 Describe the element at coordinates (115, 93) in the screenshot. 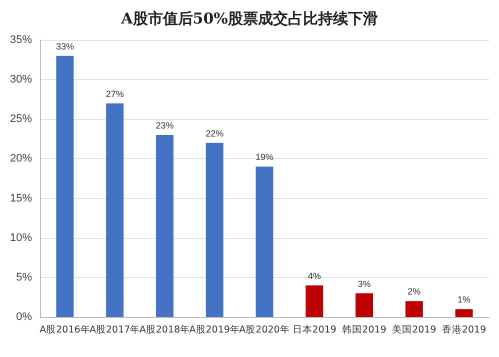

I see `data-label: 27%` at that location.